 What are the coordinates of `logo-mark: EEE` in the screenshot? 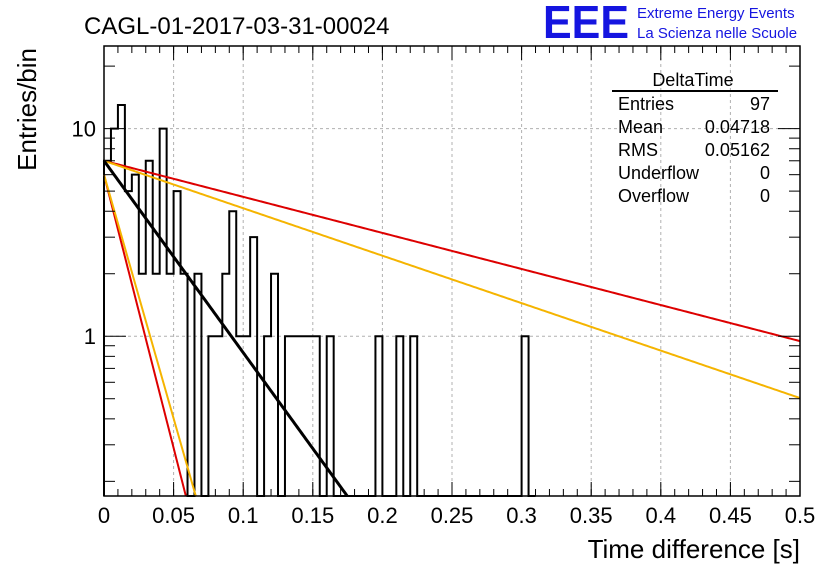 It's located at (586, 24).